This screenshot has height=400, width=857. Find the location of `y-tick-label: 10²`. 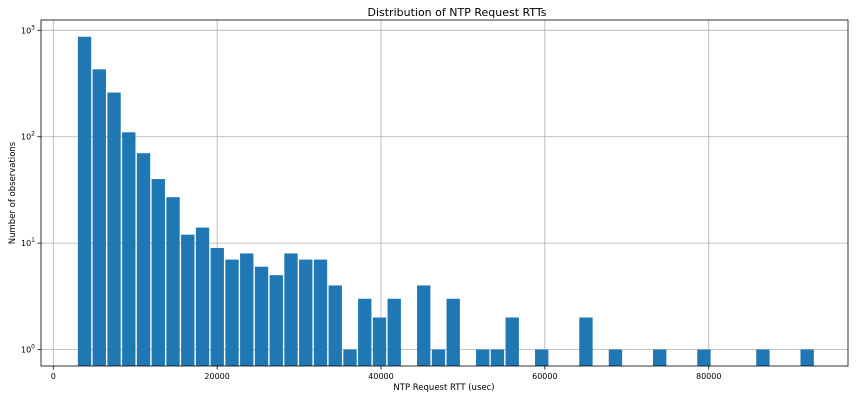

y-tick-label: 10² is located at coordinates (28, 136).